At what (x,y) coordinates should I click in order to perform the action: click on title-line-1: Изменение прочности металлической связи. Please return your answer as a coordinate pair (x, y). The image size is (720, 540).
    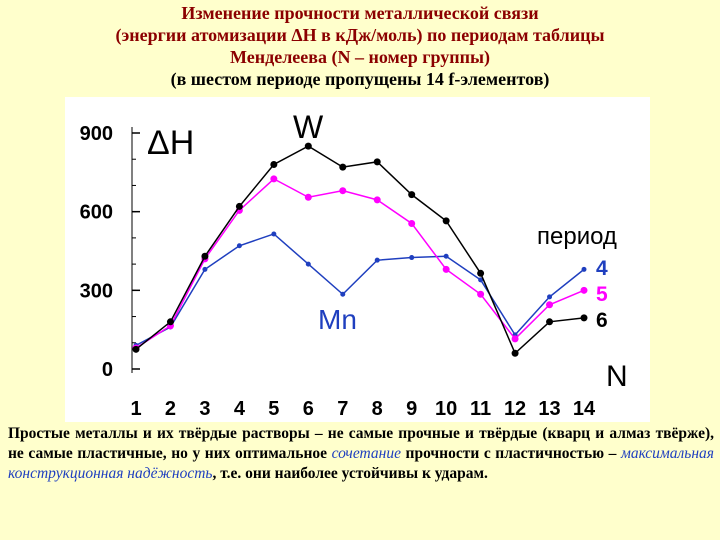
    Looking at the image, I should click on (360, 13).